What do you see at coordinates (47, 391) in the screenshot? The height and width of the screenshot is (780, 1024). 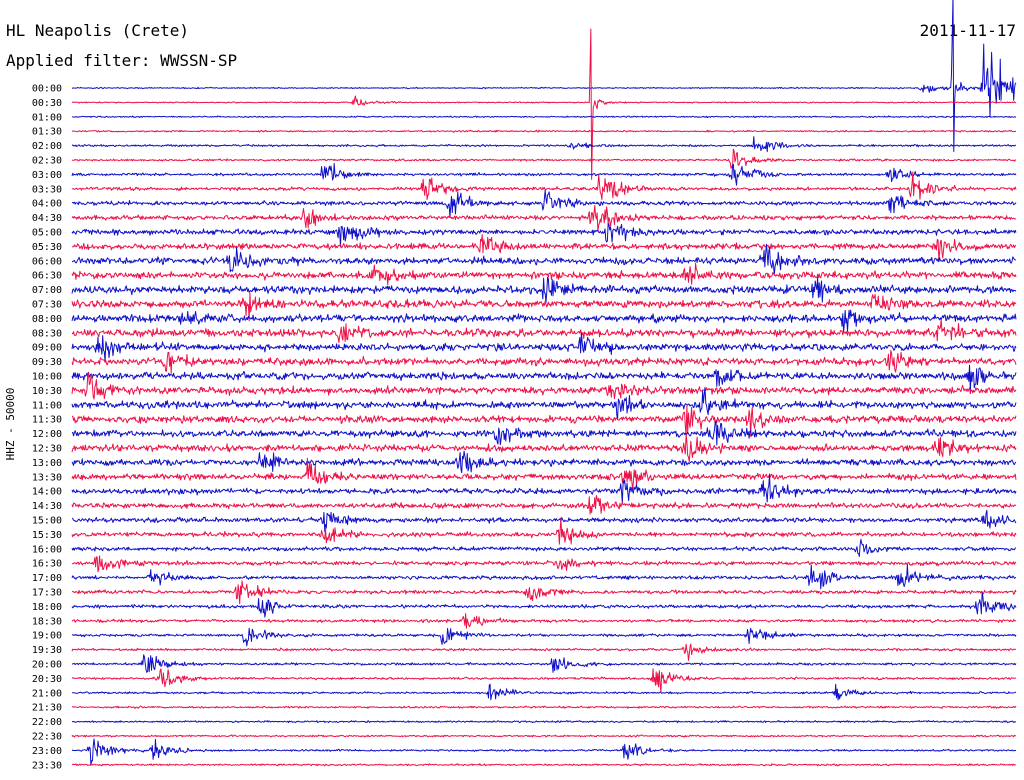 I see `row-time-label: 10:30` at bounding box center [47, 391].